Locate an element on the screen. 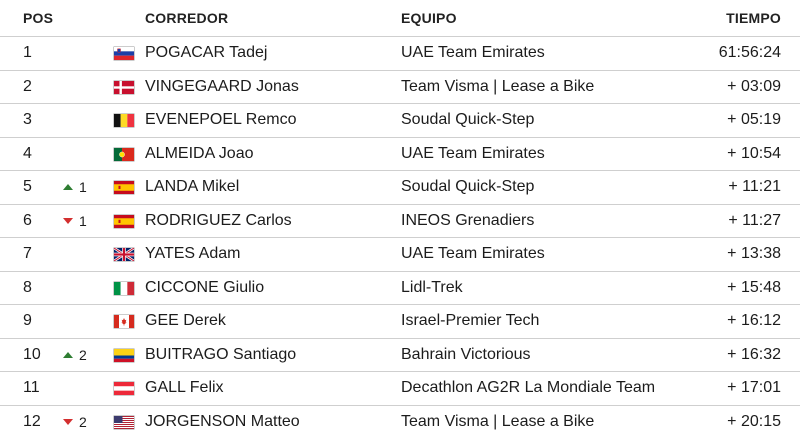 This screenshot has width=800, height=438. position: 3 is located at coordinates (27, 120).